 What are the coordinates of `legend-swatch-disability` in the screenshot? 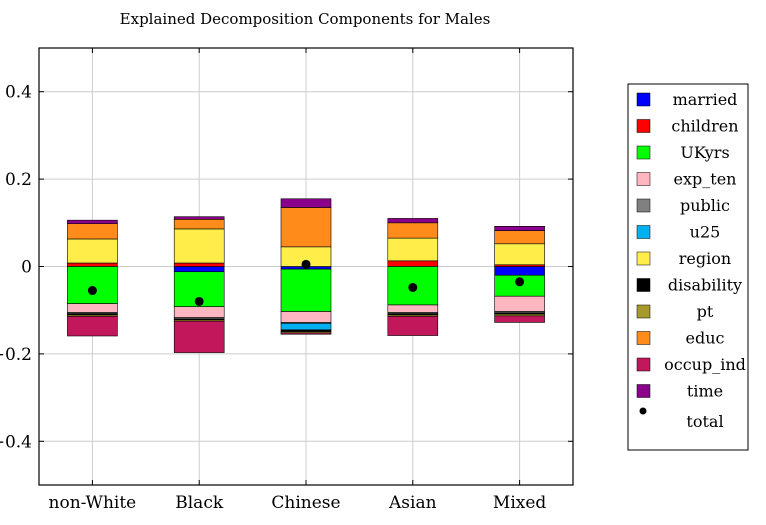 It's located at (643, 285).